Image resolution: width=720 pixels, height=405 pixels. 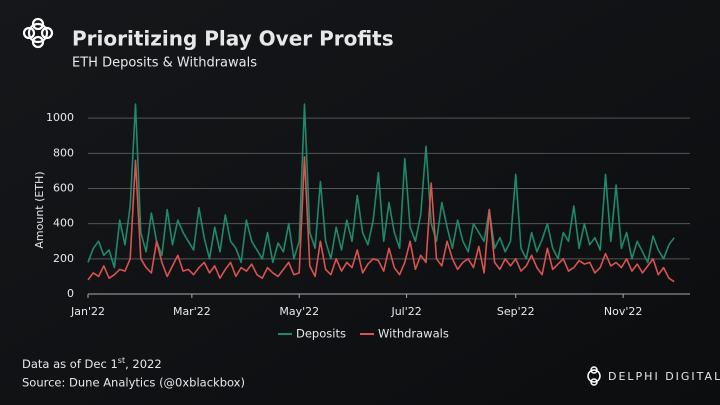 What do you see at coordinates (87, 311) in the screenshot?
I see `x-tick-label: Jan'22` at bounding box center [87, 311].